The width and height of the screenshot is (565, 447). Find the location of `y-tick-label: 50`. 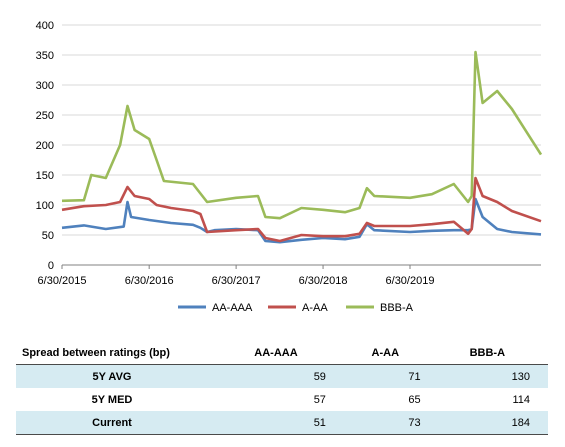

y-tick-label: 50 is located at coordinates (48, 236).